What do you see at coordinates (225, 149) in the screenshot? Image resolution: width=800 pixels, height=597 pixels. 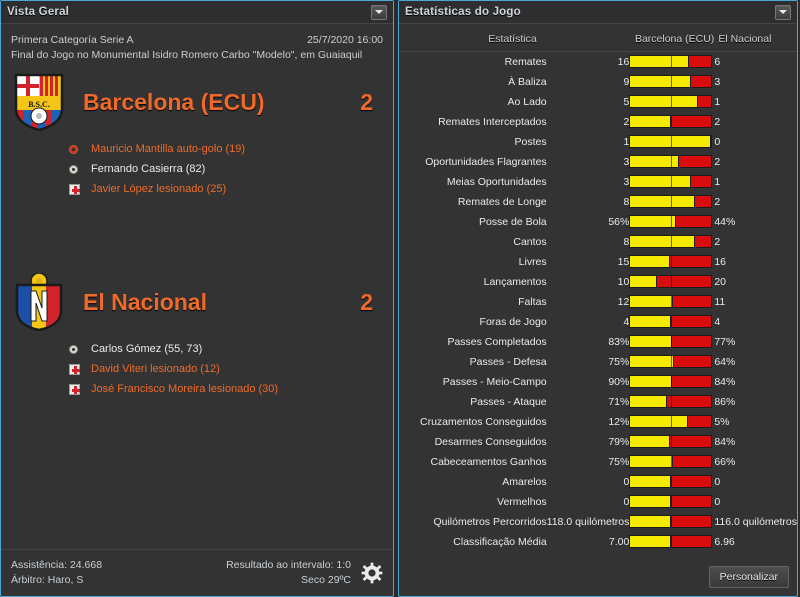 I see `event-row: Mauricio Mantilla auto-golo (19)` at bounding box center [225, 149].